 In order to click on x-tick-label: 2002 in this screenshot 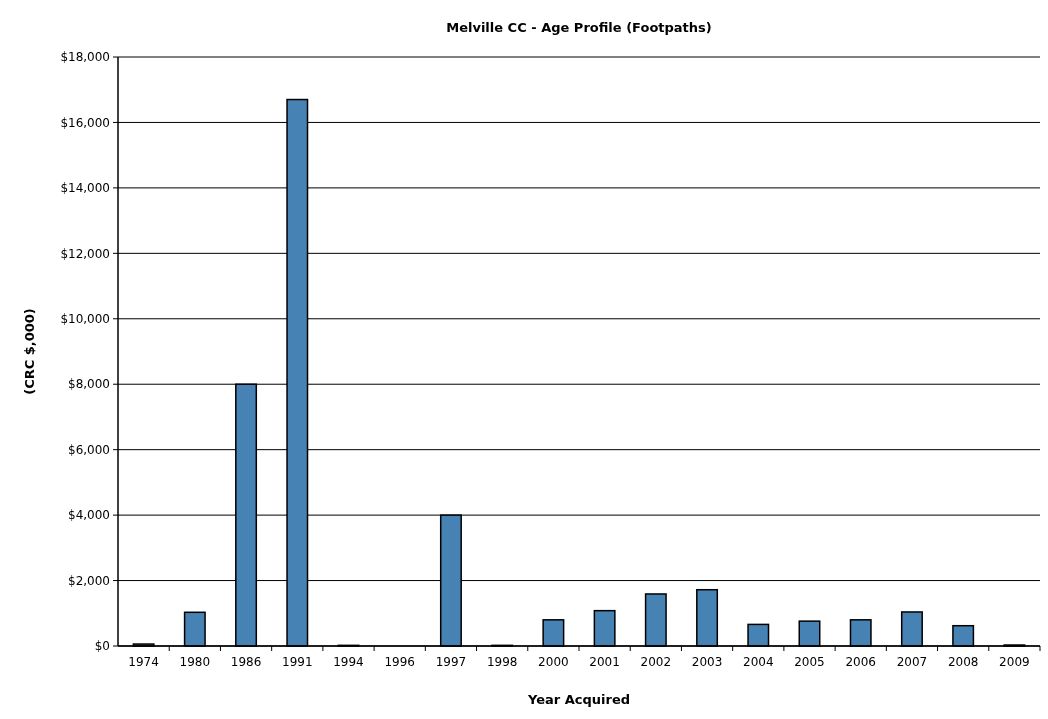, I will do `click(656, 662)`.